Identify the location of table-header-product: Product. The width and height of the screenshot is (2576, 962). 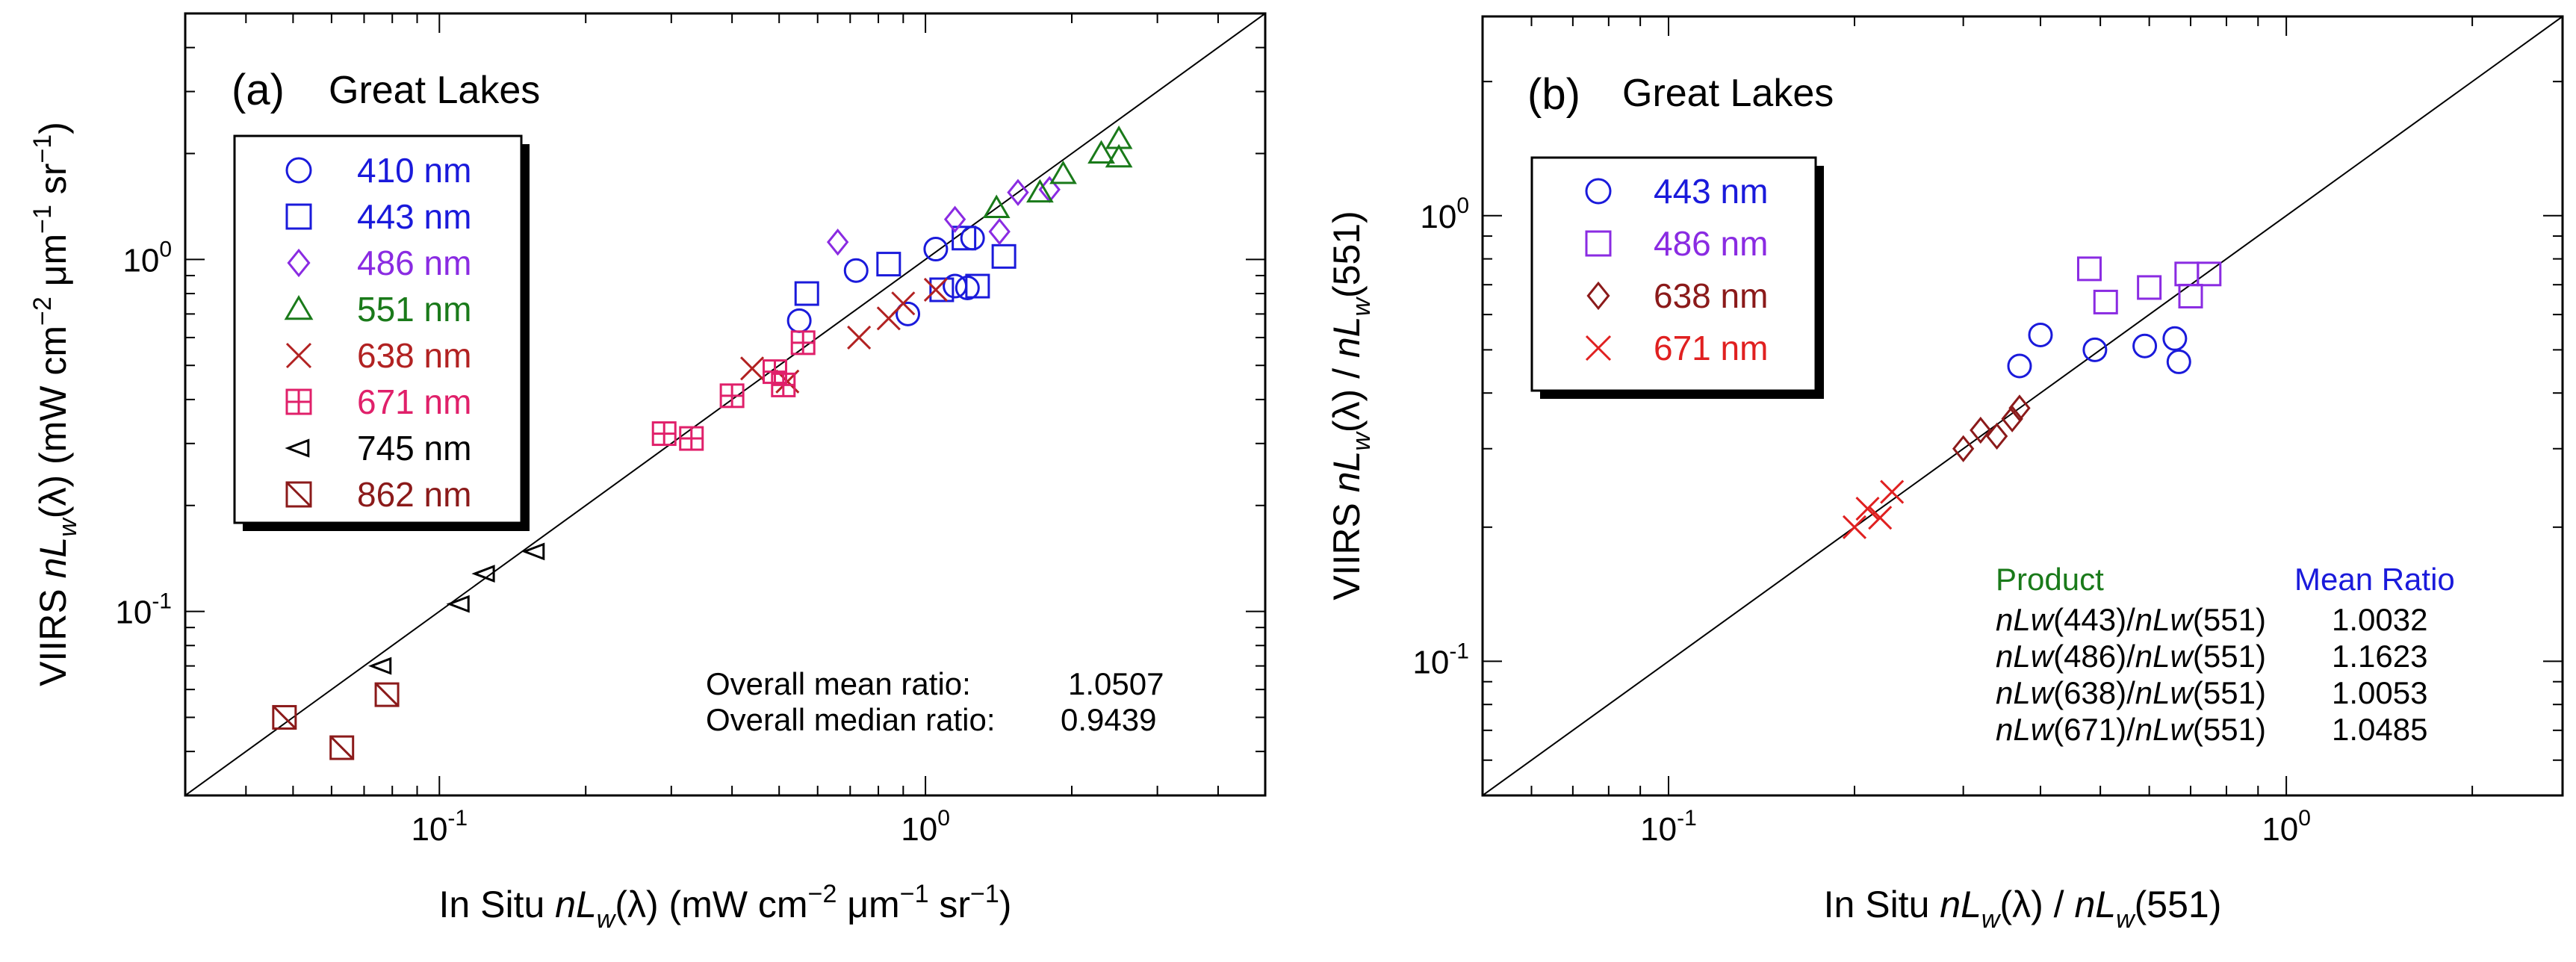
(2050, 580).